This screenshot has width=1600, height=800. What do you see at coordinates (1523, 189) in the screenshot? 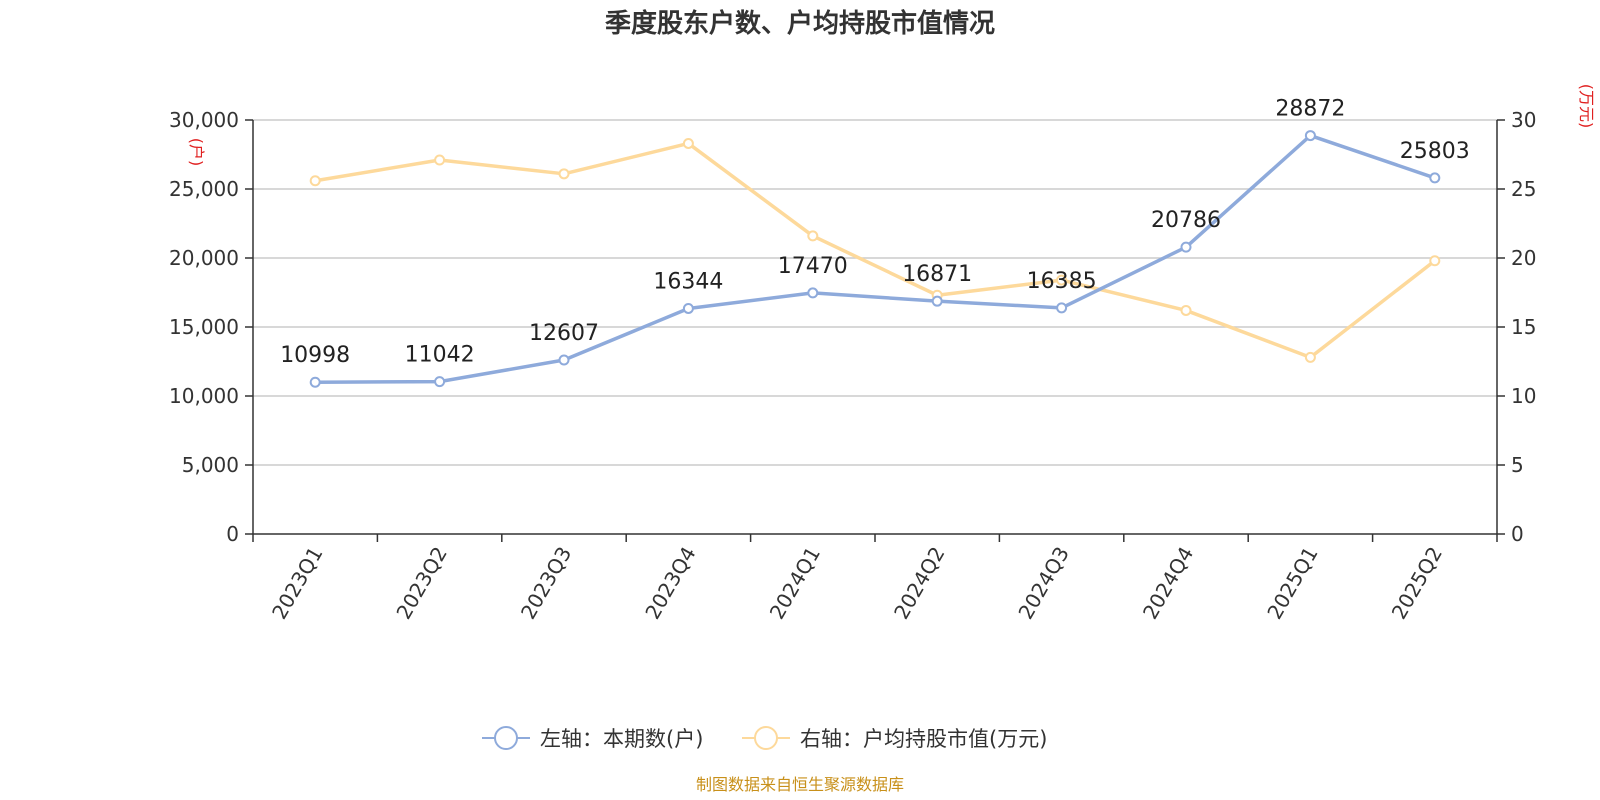
I see `right-tick-label: 25` at bounding box center [1523, 189].